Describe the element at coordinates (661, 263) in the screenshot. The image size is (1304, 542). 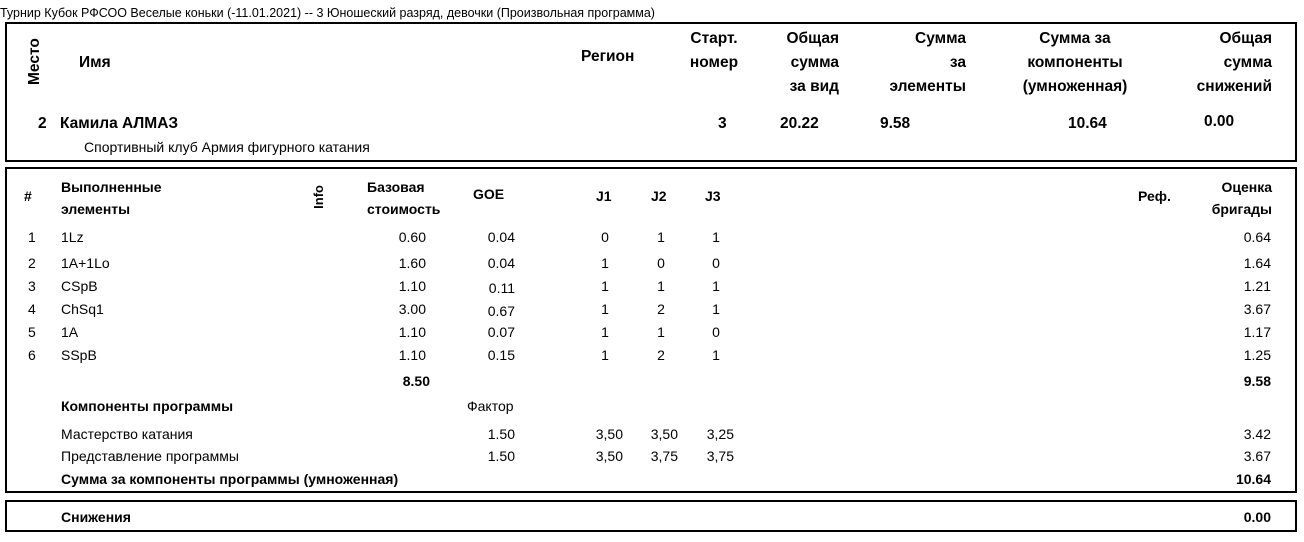
I see `element-j2: 0` at that location.